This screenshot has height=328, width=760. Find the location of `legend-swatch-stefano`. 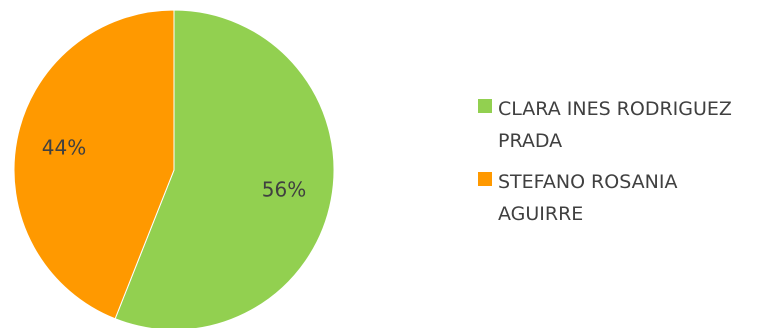

legend-swatch-stefano is located at coordinates (485, 179).